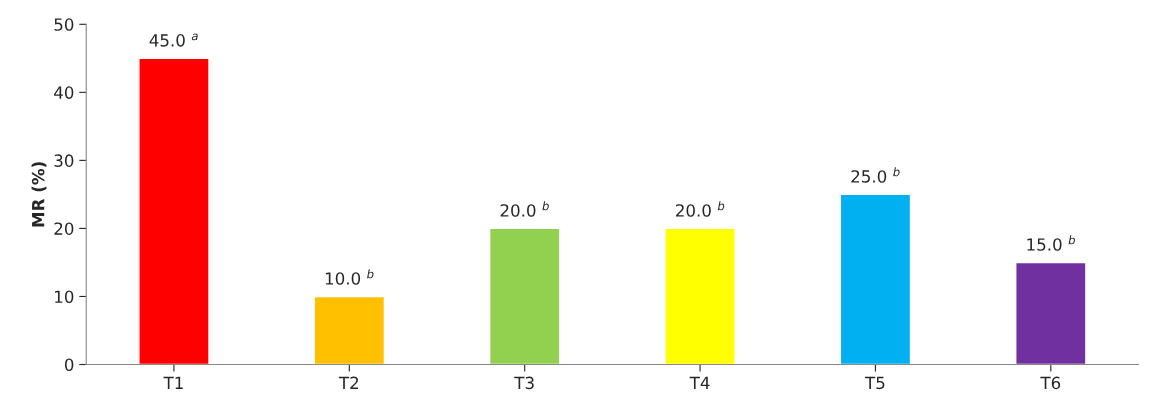 The image size is (1150, 405). I want to click on y-tick-label: 30, so click(64, 160).